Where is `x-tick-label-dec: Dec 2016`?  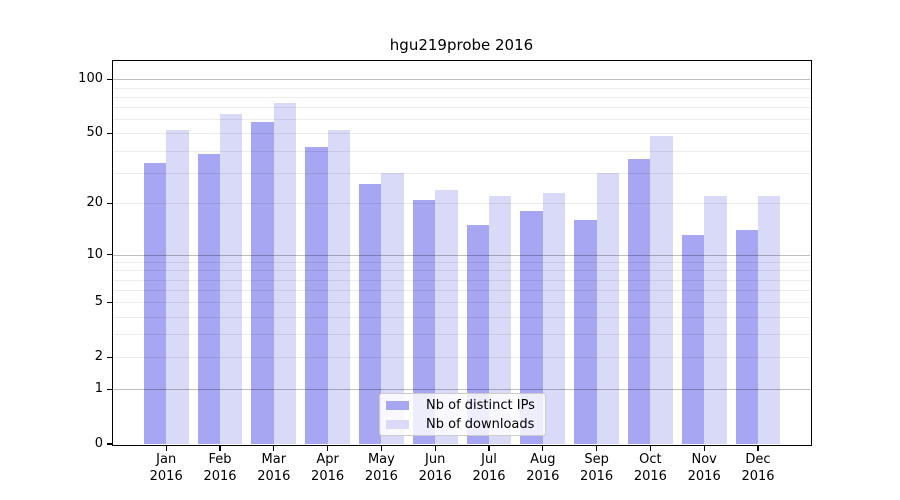
x-tick-label-dec: Dec 2016 is located at coordinates (758, 468).